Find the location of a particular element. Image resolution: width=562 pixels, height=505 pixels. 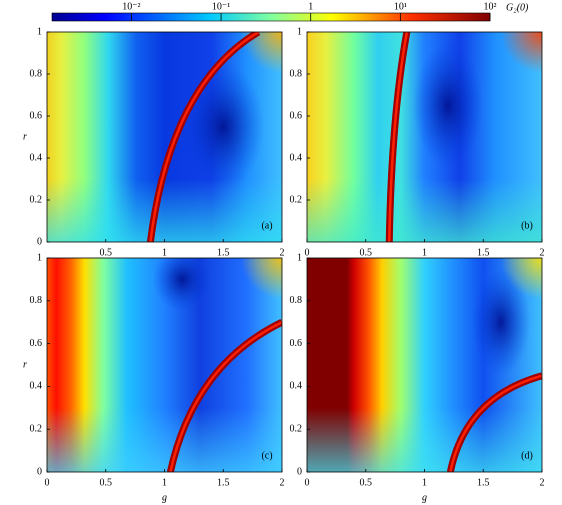

colorbar-tick-label: 10² is located at coordinates (490, 6).